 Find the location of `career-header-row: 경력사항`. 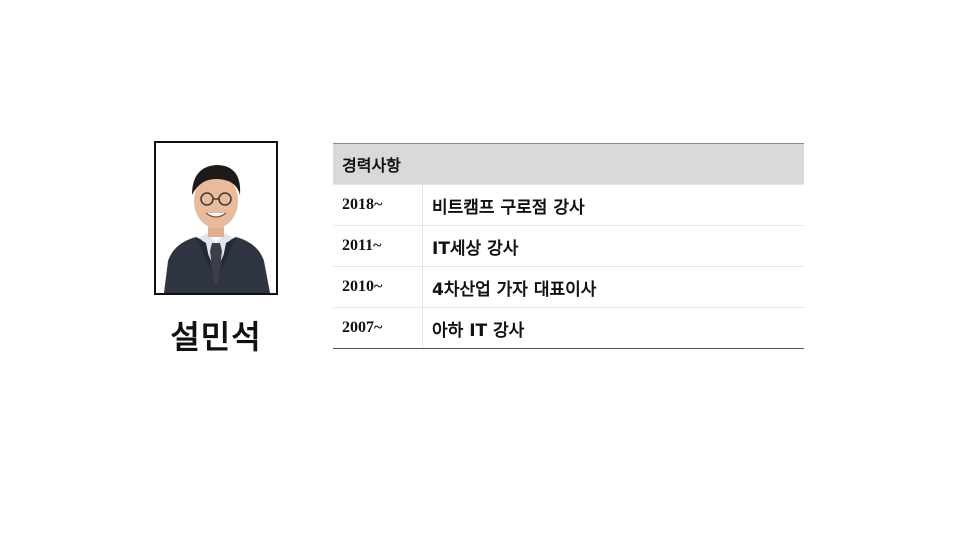

career-header-row: 경력사항 is located at coordinates (568, 164).